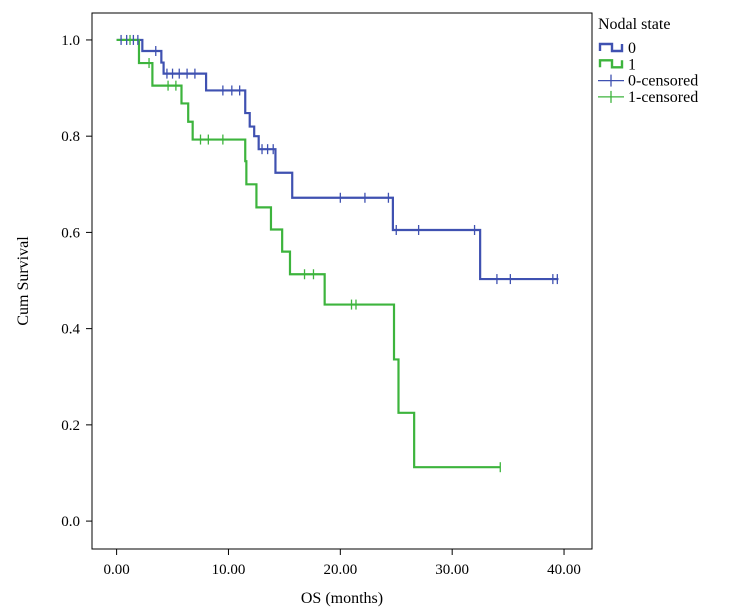  Describe the element at coordinates (663, 81) in the screenshot. I see `legend-label: 0-censored` at that location.